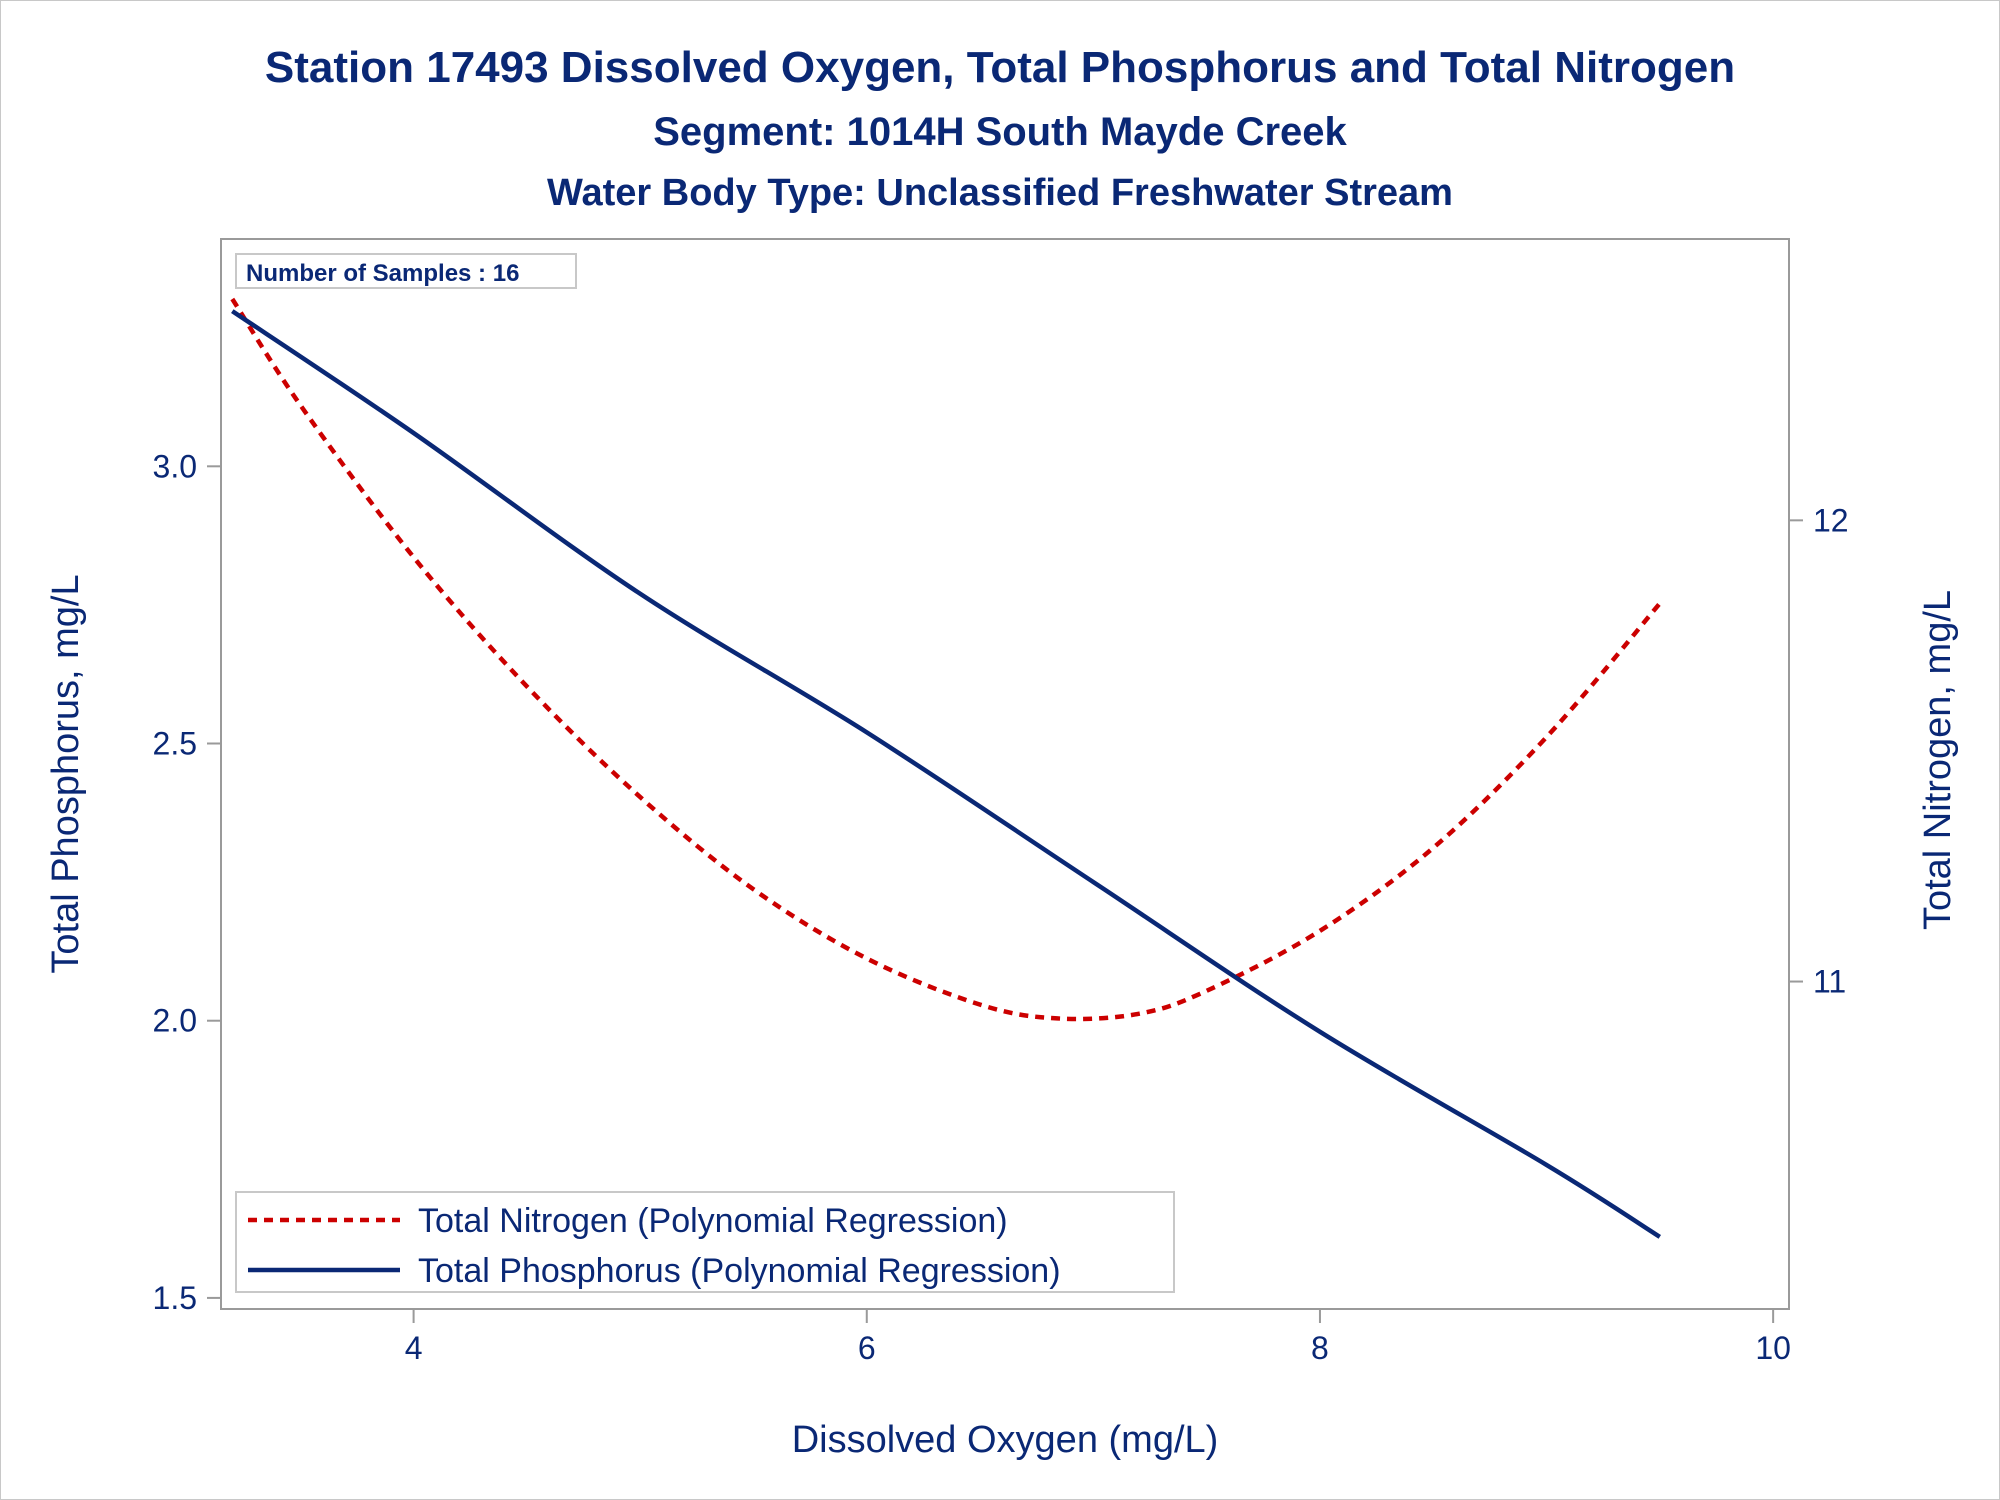 The image size is (2000, 1500). I want to click on y-axis-label: Total Phosphorus, mg/L, so click(66, 773).